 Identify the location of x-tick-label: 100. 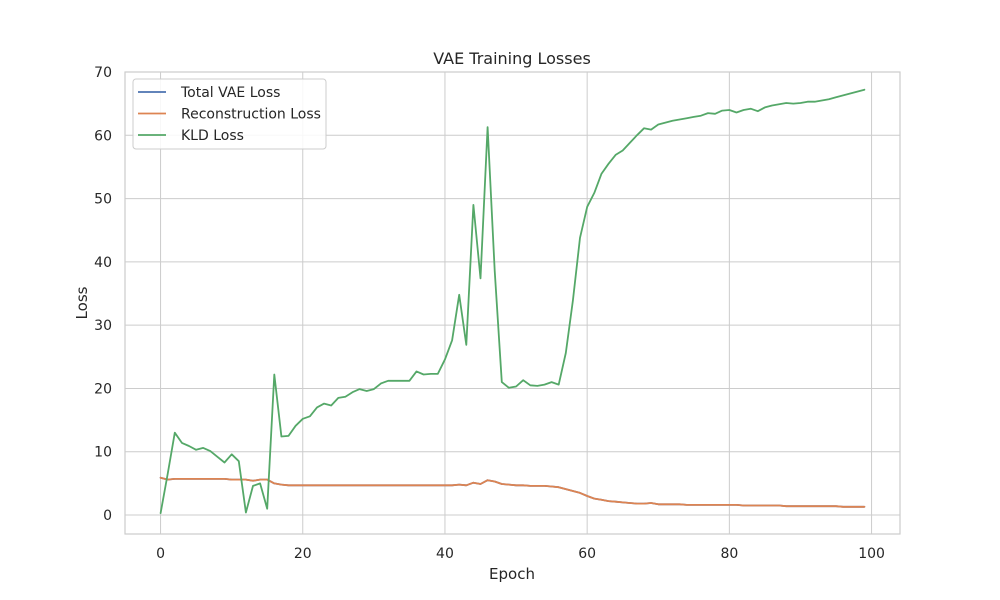
(871, 554).